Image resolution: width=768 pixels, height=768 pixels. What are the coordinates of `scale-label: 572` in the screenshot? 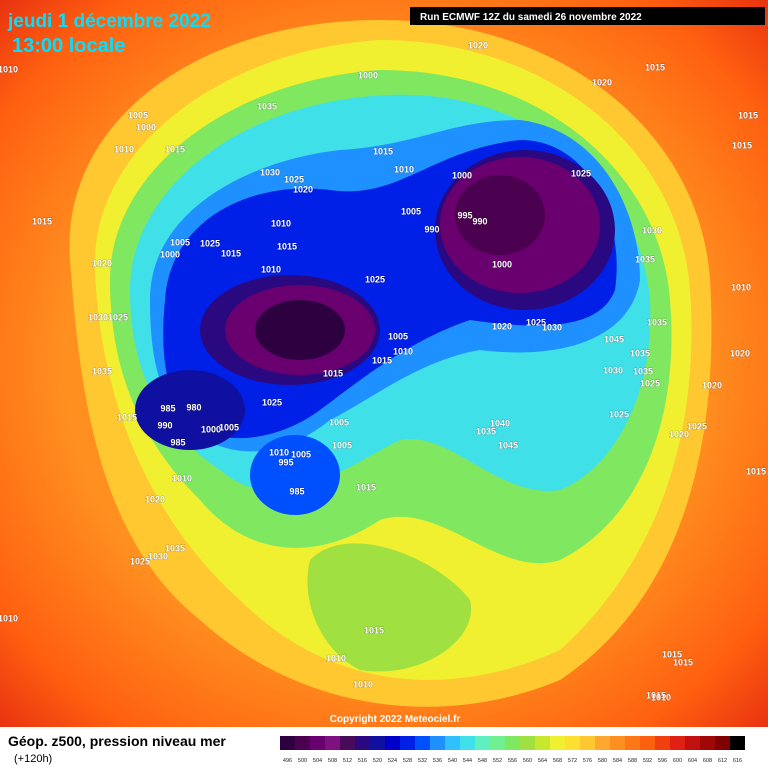 It's located at (572, 761).